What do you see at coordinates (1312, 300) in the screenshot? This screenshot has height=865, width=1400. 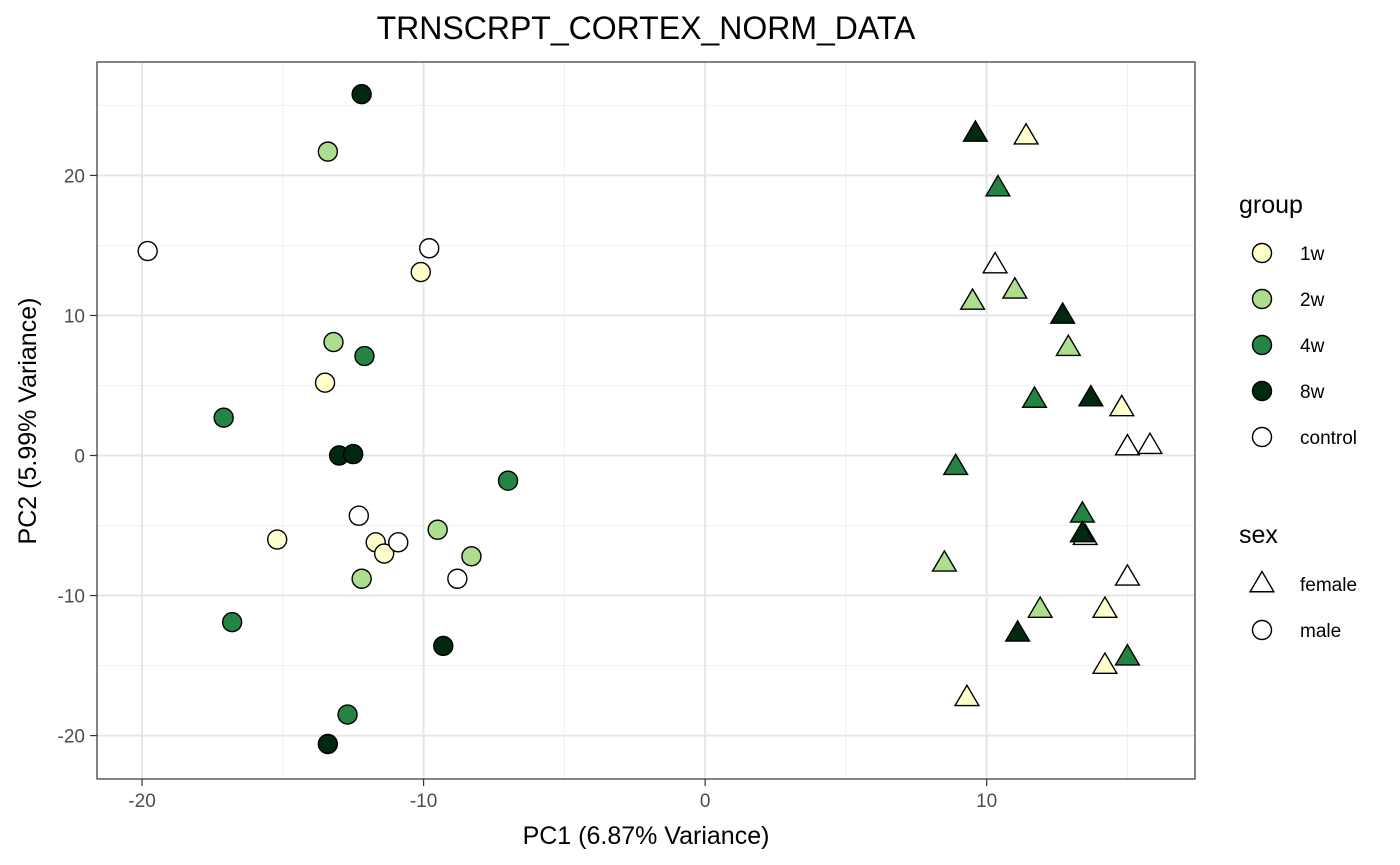 I see `legend-group-label: 2w` at bounding box center [1312, 300].